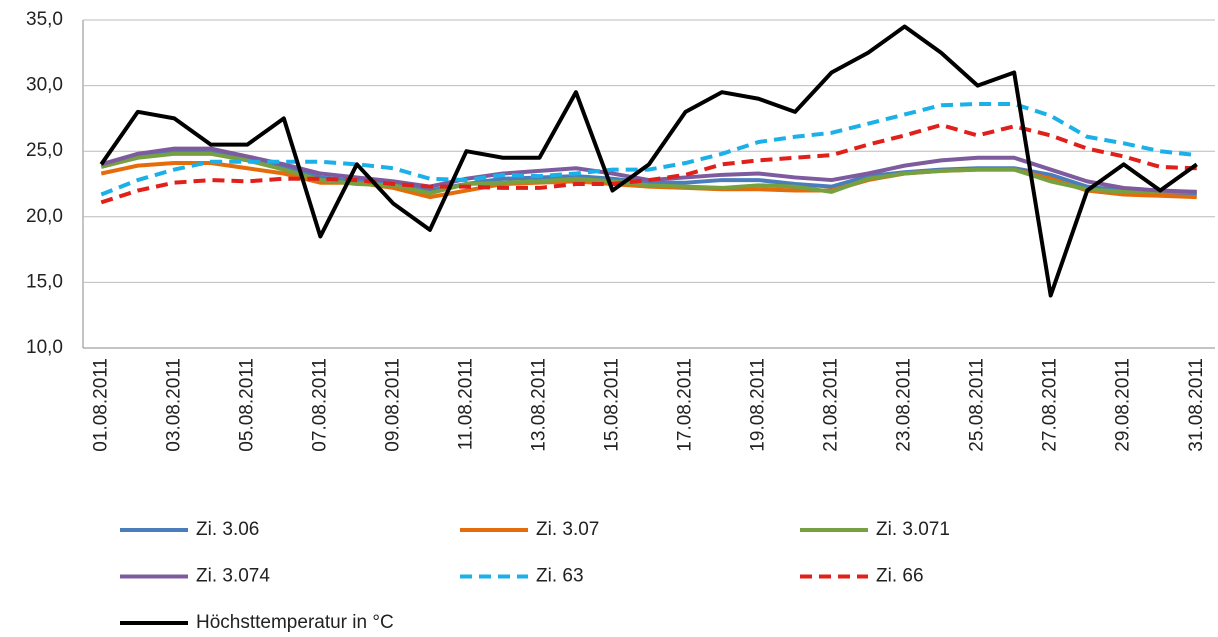 This screenshot has width=1218, height=637. What do you see at coordinates (233, 576) in the screenshot?
I see `legend-label: Zi. 3.074` at bounding box center [233, 576].